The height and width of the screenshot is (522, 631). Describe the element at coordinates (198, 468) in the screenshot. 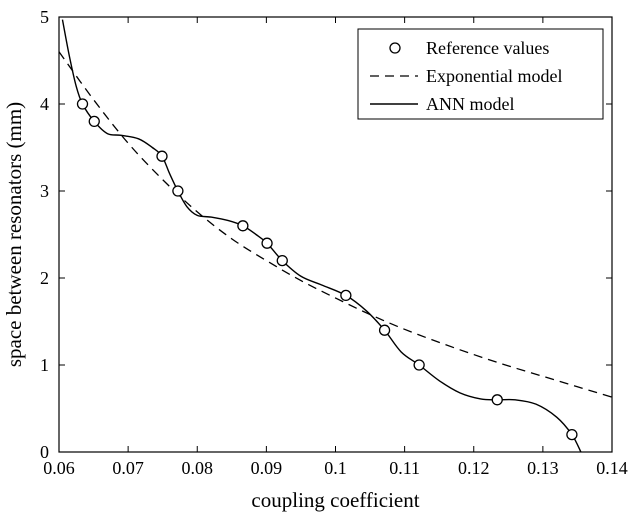

I see `x-tick-label: 0.08` at that location.